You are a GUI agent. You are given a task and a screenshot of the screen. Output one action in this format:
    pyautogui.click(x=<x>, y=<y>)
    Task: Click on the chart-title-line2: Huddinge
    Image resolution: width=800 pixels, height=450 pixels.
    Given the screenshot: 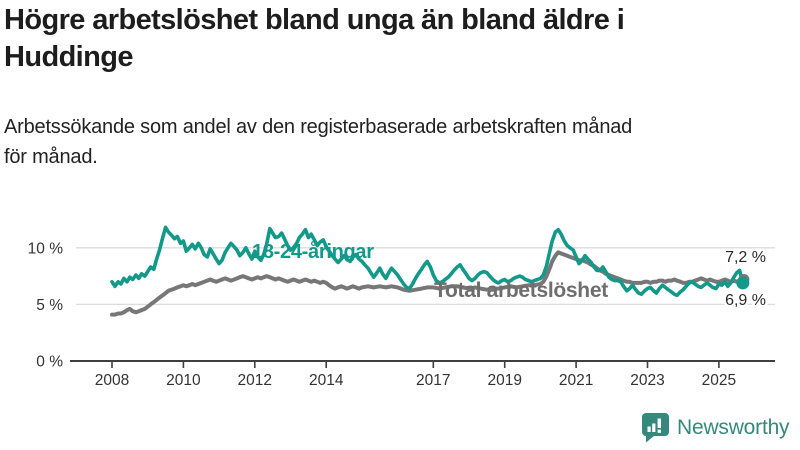 What is the action you would take?
    pyautogui.click(x=69, y=56)
    